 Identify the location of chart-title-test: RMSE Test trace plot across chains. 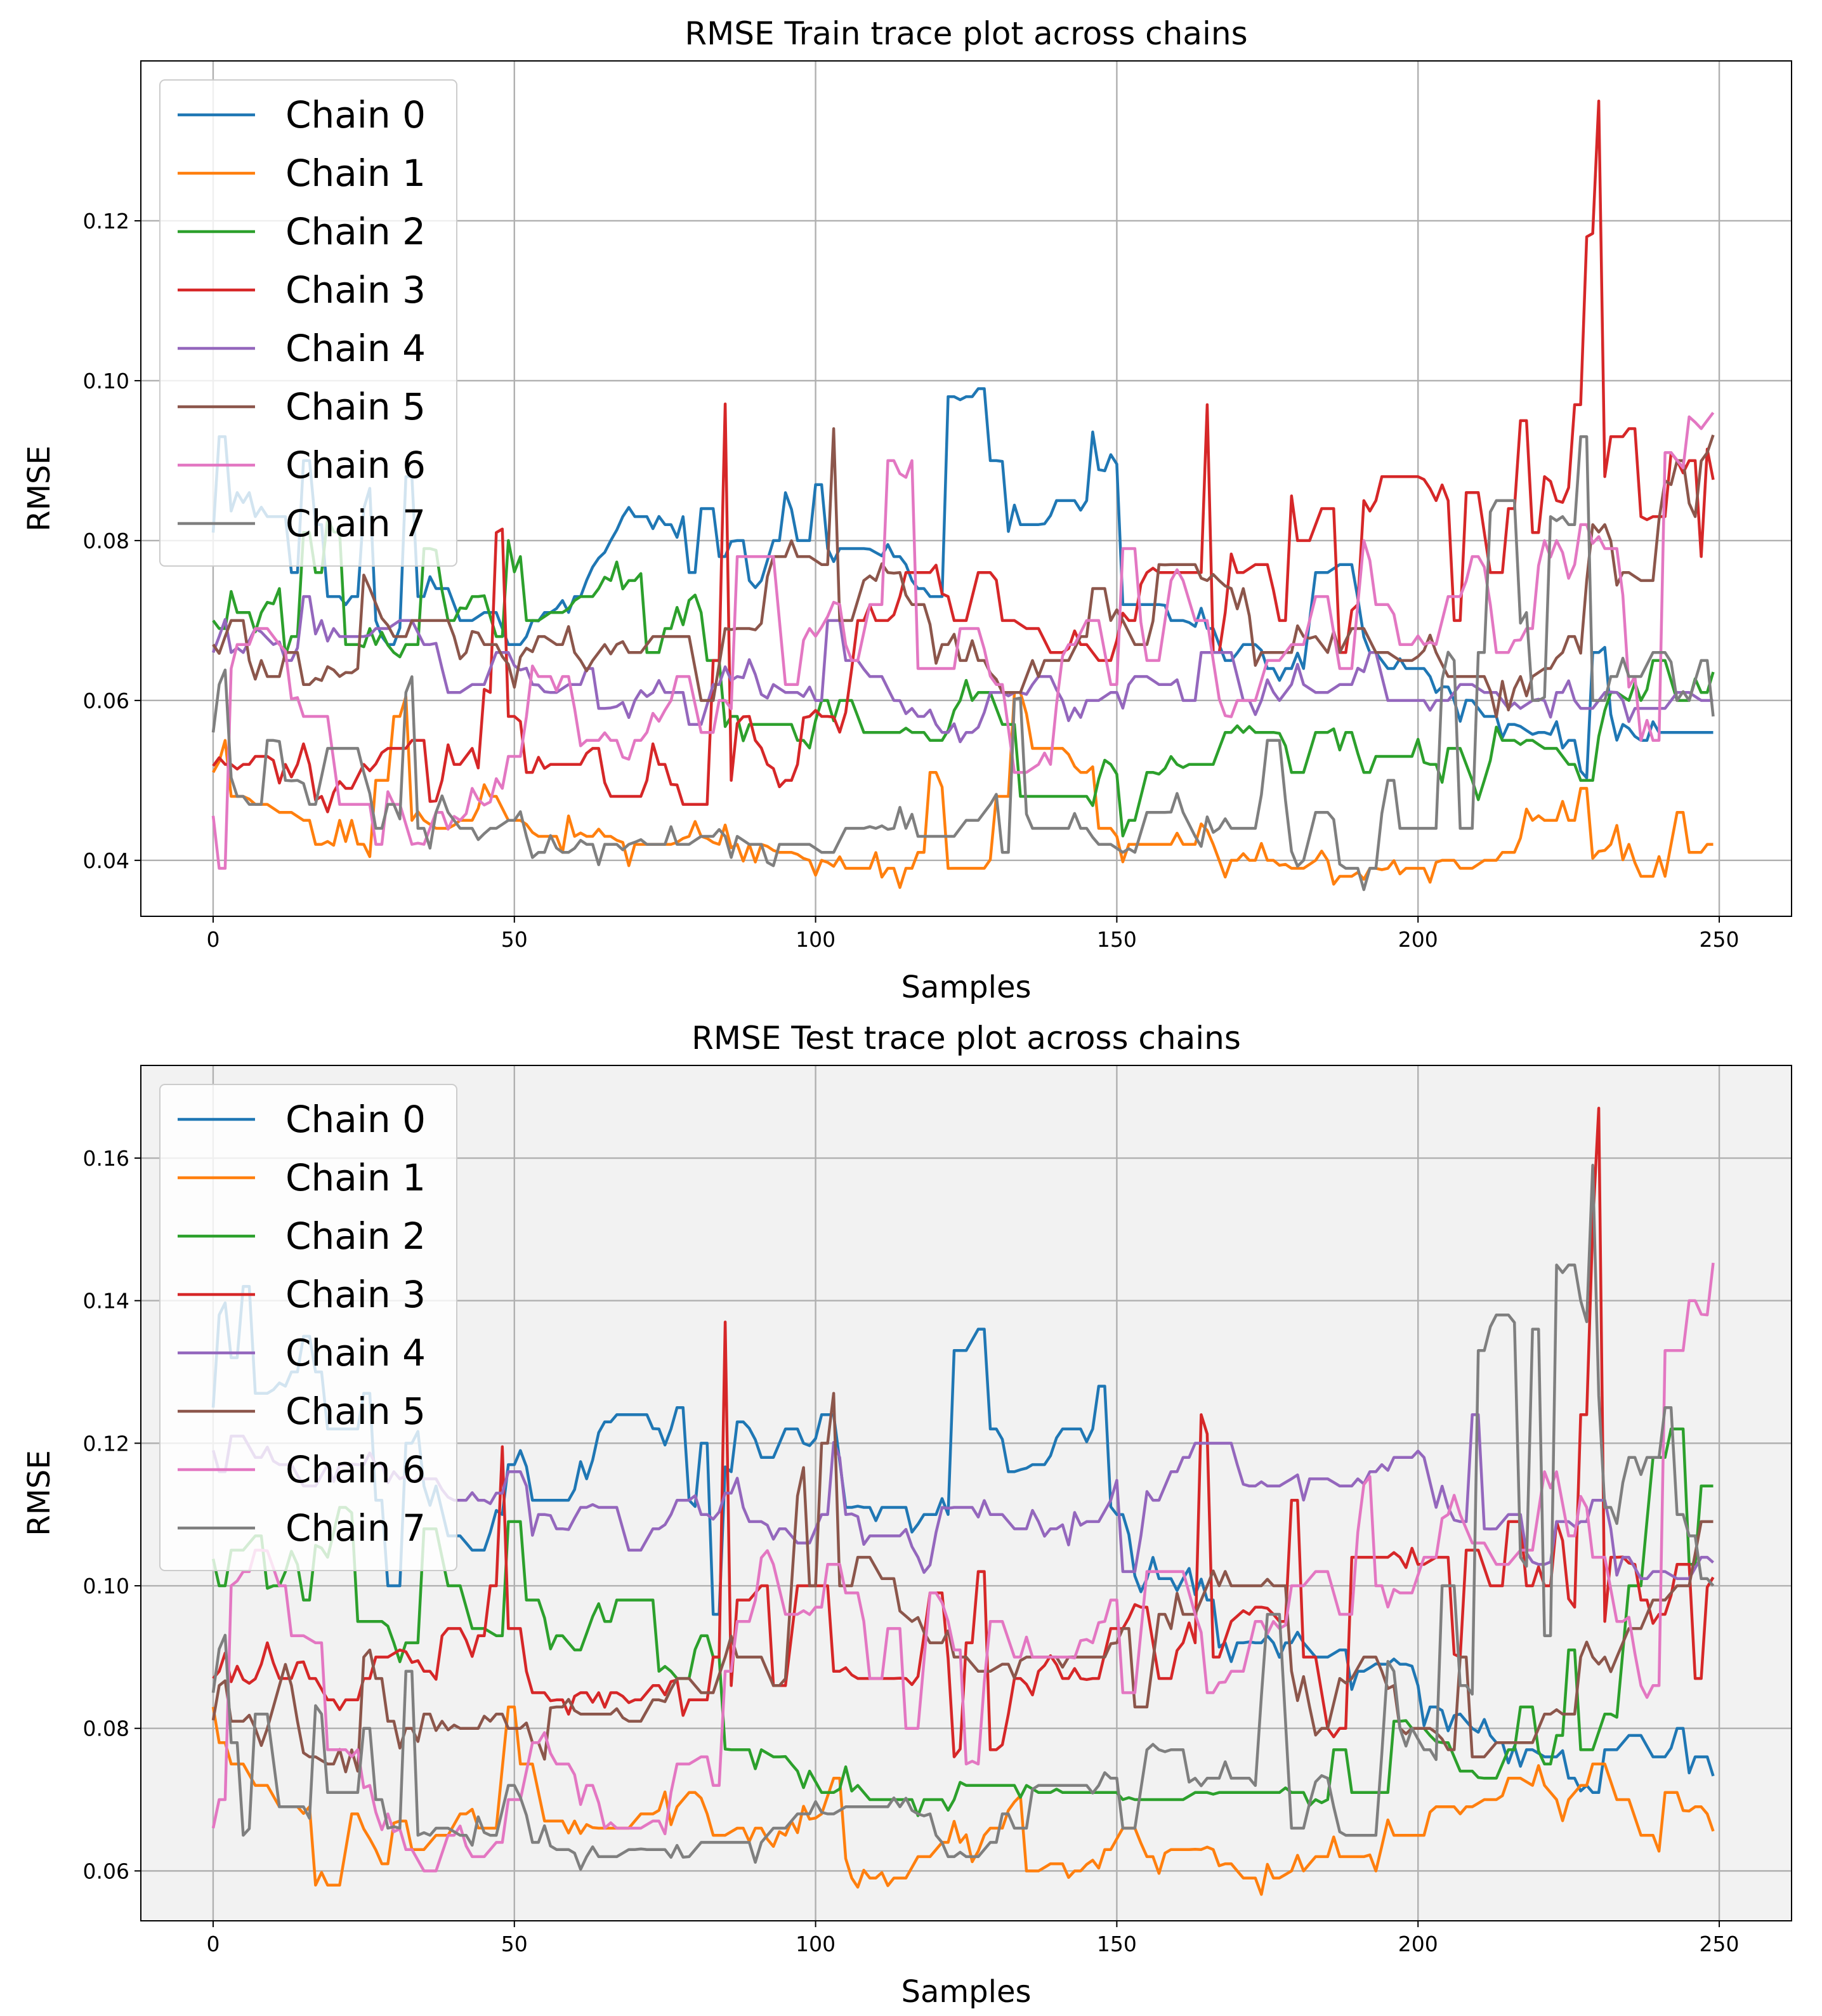
(966, 1038).